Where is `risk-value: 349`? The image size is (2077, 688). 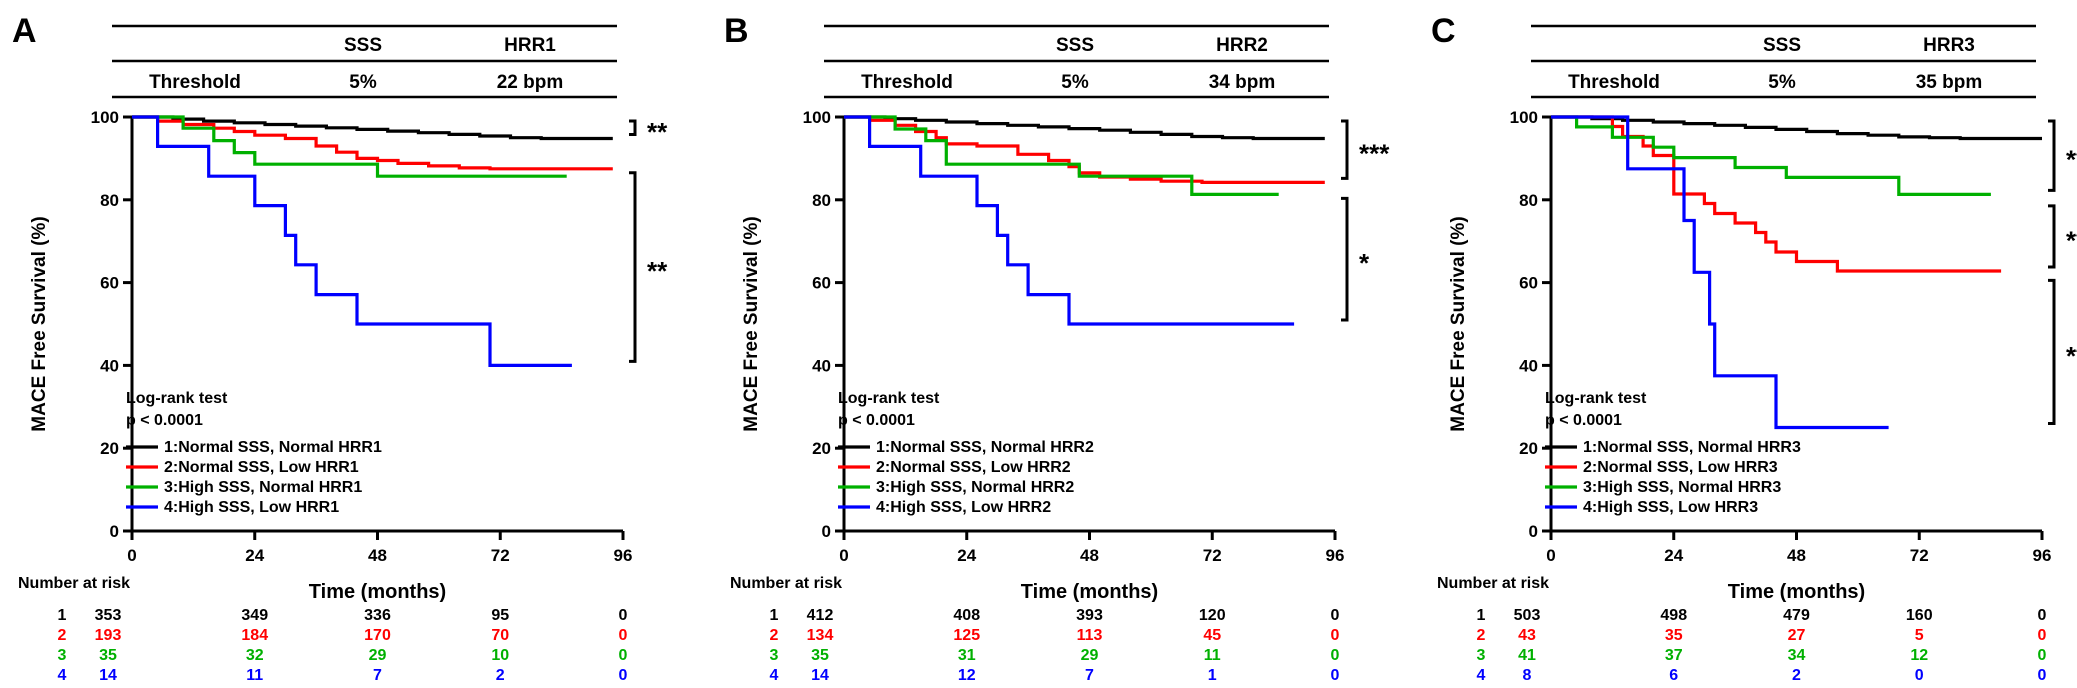
risk-value: 349 is located at coordinates (254, 615).